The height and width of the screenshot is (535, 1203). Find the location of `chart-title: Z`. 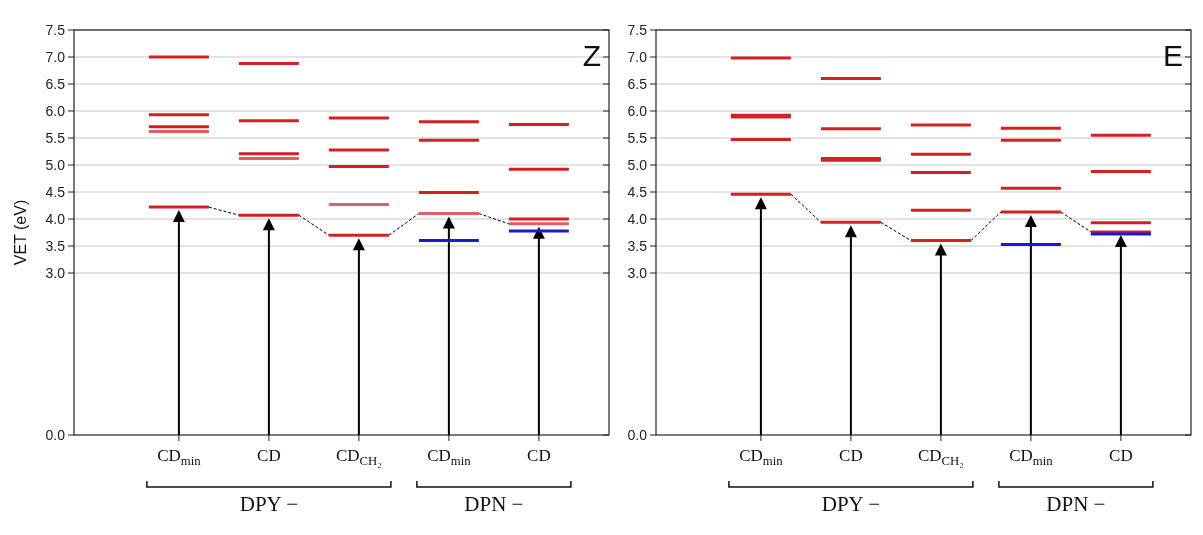

chart-title: Z is located at coordinates (591, 55).